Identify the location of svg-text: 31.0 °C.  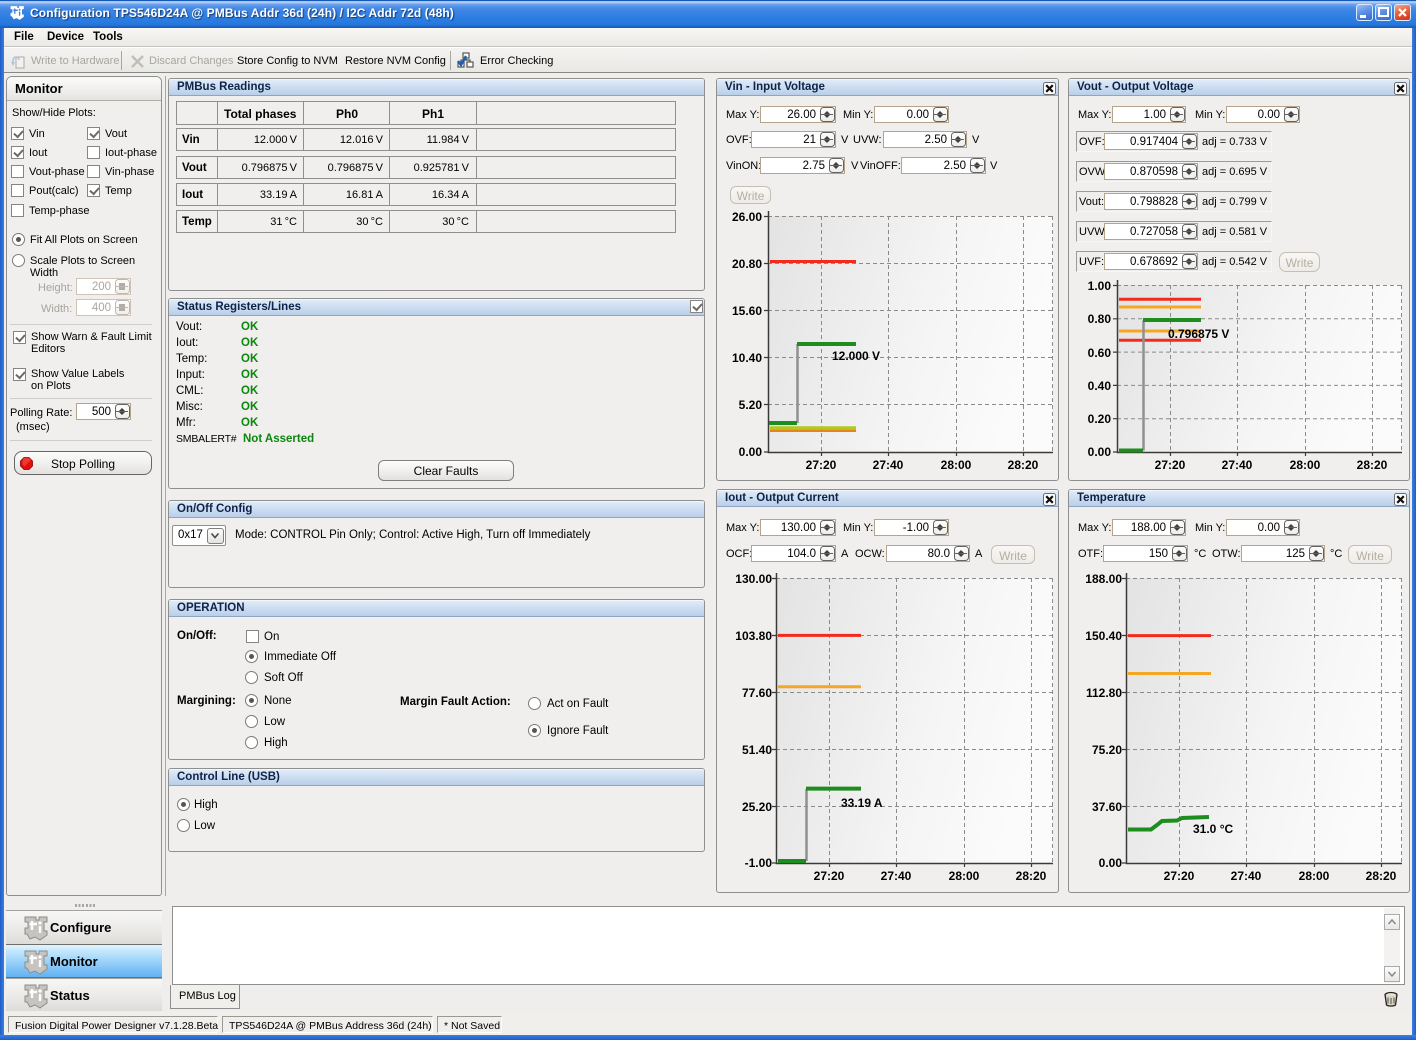
(1213, 829).